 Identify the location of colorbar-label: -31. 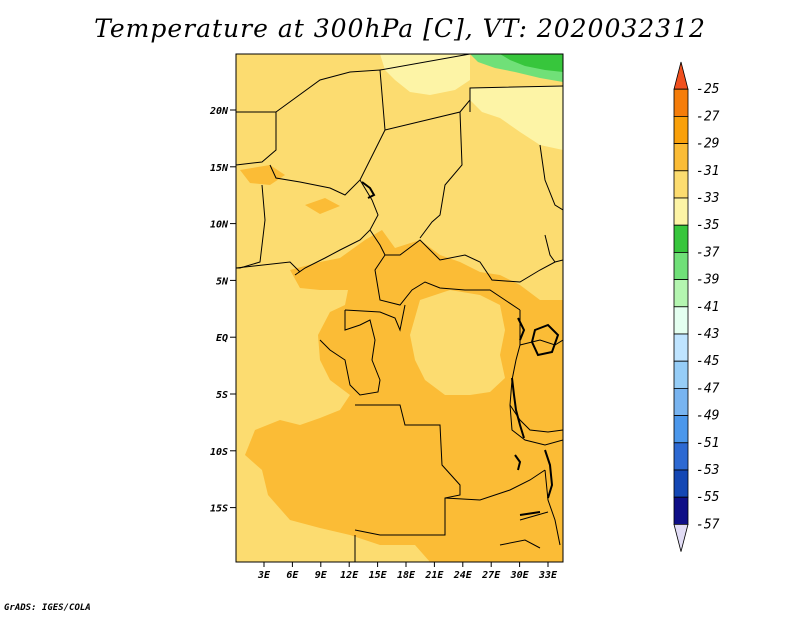
(707, 171).